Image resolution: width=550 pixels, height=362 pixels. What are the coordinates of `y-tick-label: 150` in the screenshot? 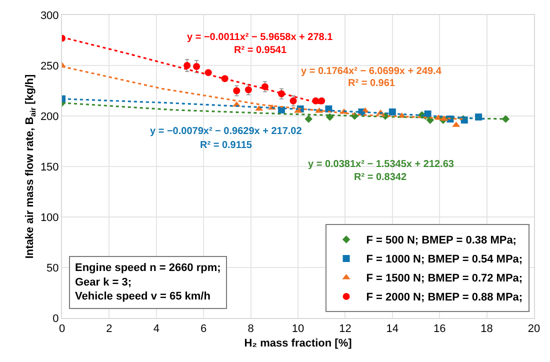 It's located at (49, 167).